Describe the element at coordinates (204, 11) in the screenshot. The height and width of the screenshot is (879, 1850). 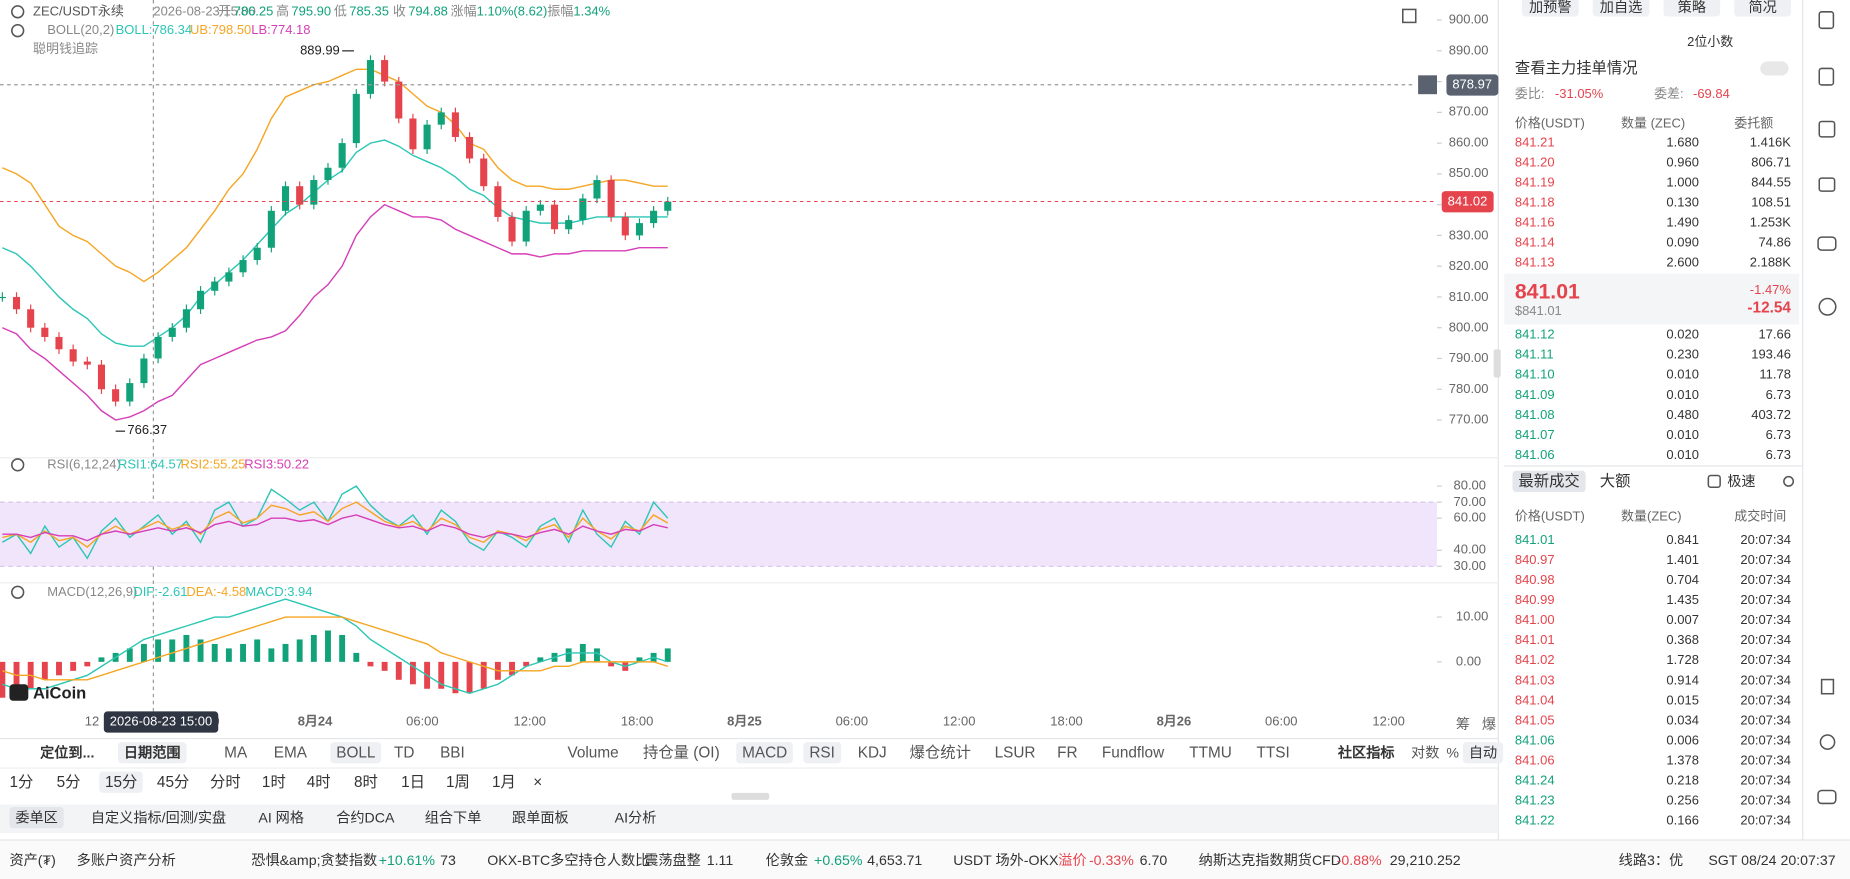
I see `time: 2026-08-23 15:00` at that location.